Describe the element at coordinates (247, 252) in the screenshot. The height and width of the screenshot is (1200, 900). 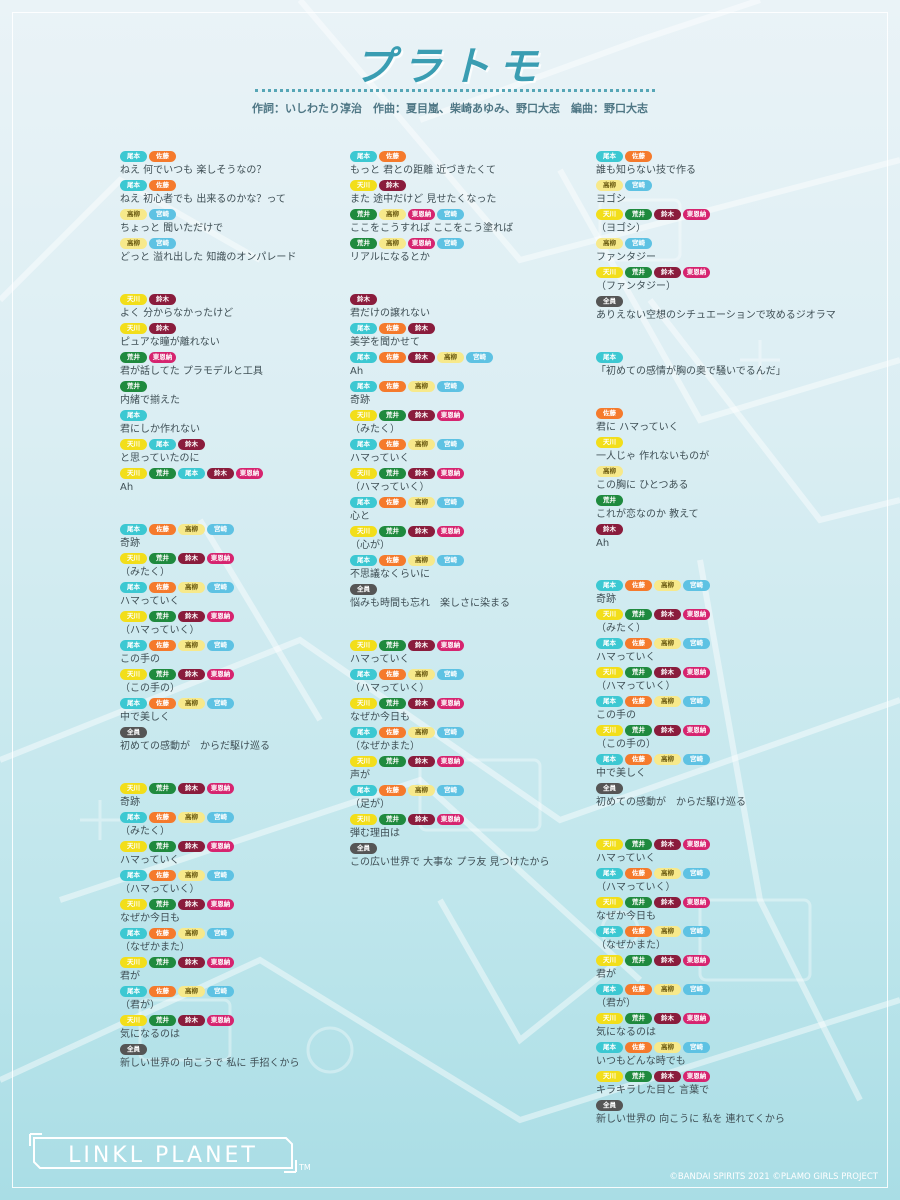
I see `lyric-line: 高柳 宮崎 どっと 溢れ出した 知識のオンパレード` at that location.